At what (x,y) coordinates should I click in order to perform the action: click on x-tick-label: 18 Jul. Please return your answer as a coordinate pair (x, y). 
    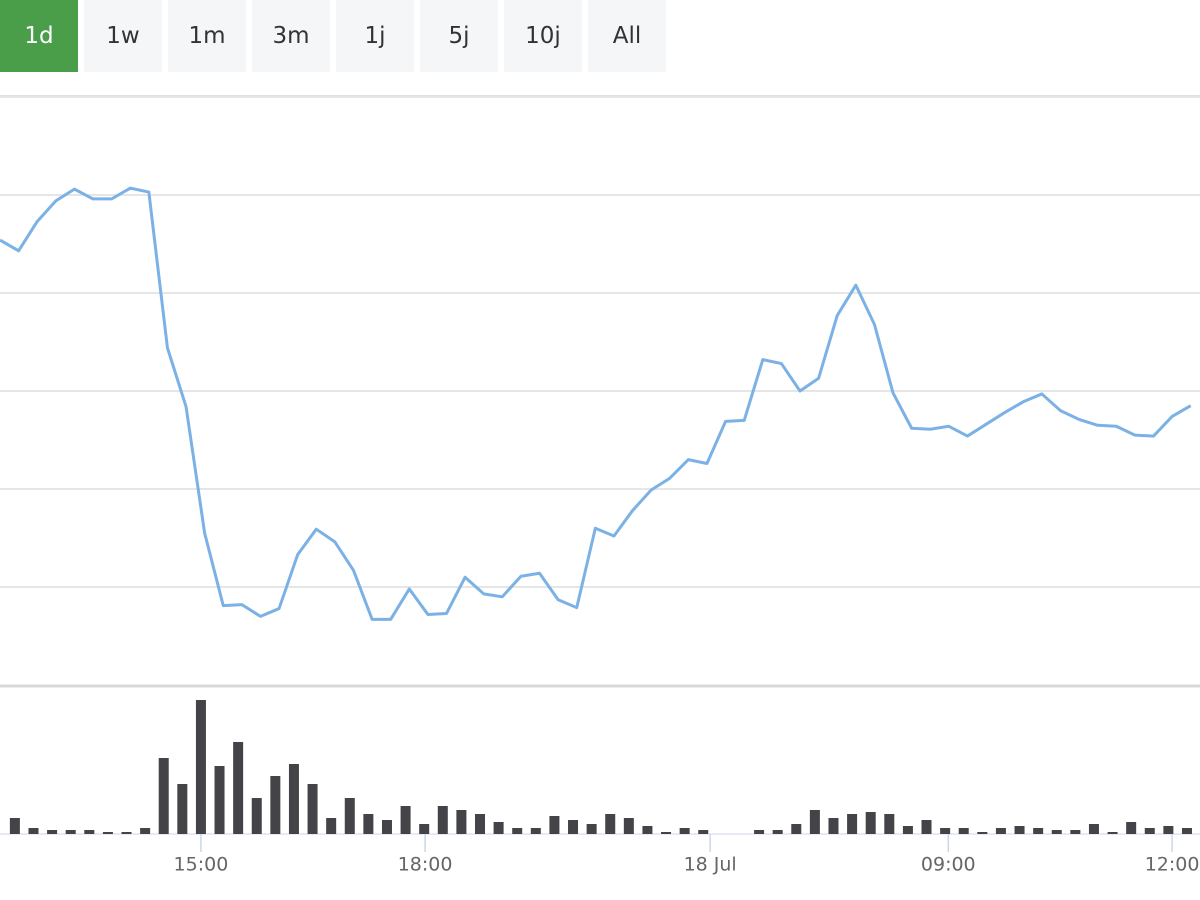
    Looking at the image, I should click on (710, 865).